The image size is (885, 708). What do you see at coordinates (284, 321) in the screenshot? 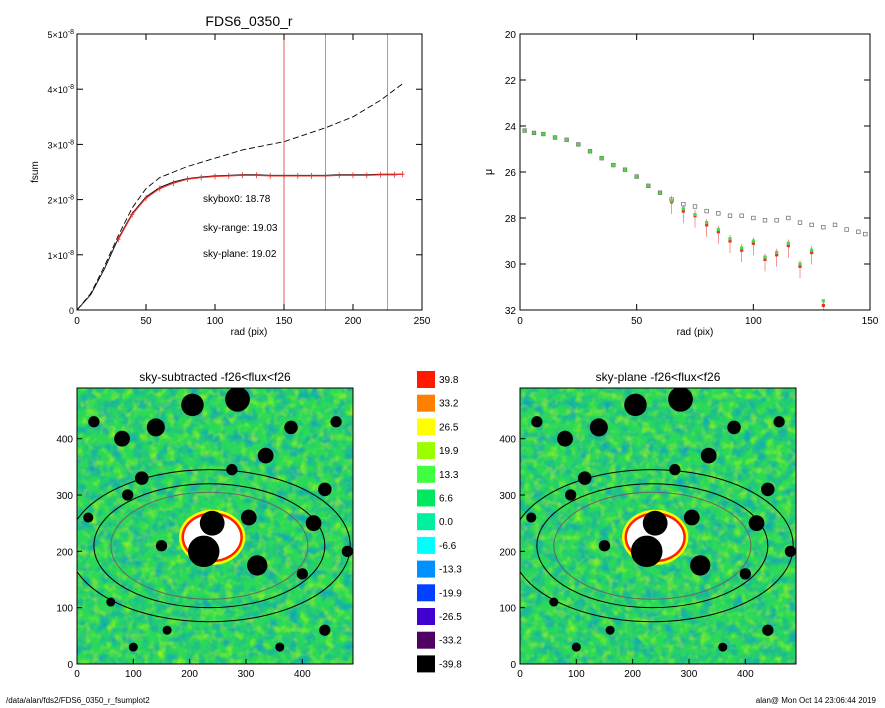
I see `fsum-xtick-label: 150` at bounding box center [284, 321].